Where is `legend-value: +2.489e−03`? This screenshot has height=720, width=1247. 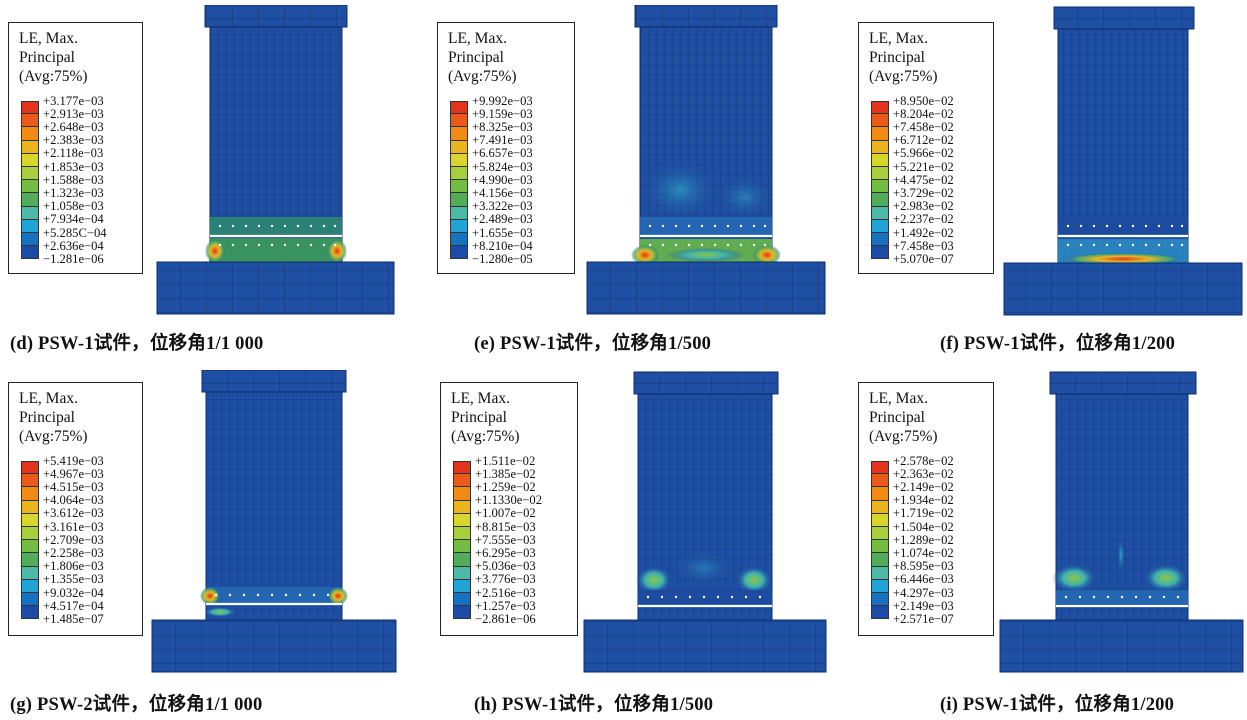 legend-value: +2.489e−03 is located at coordinates (502, 219).